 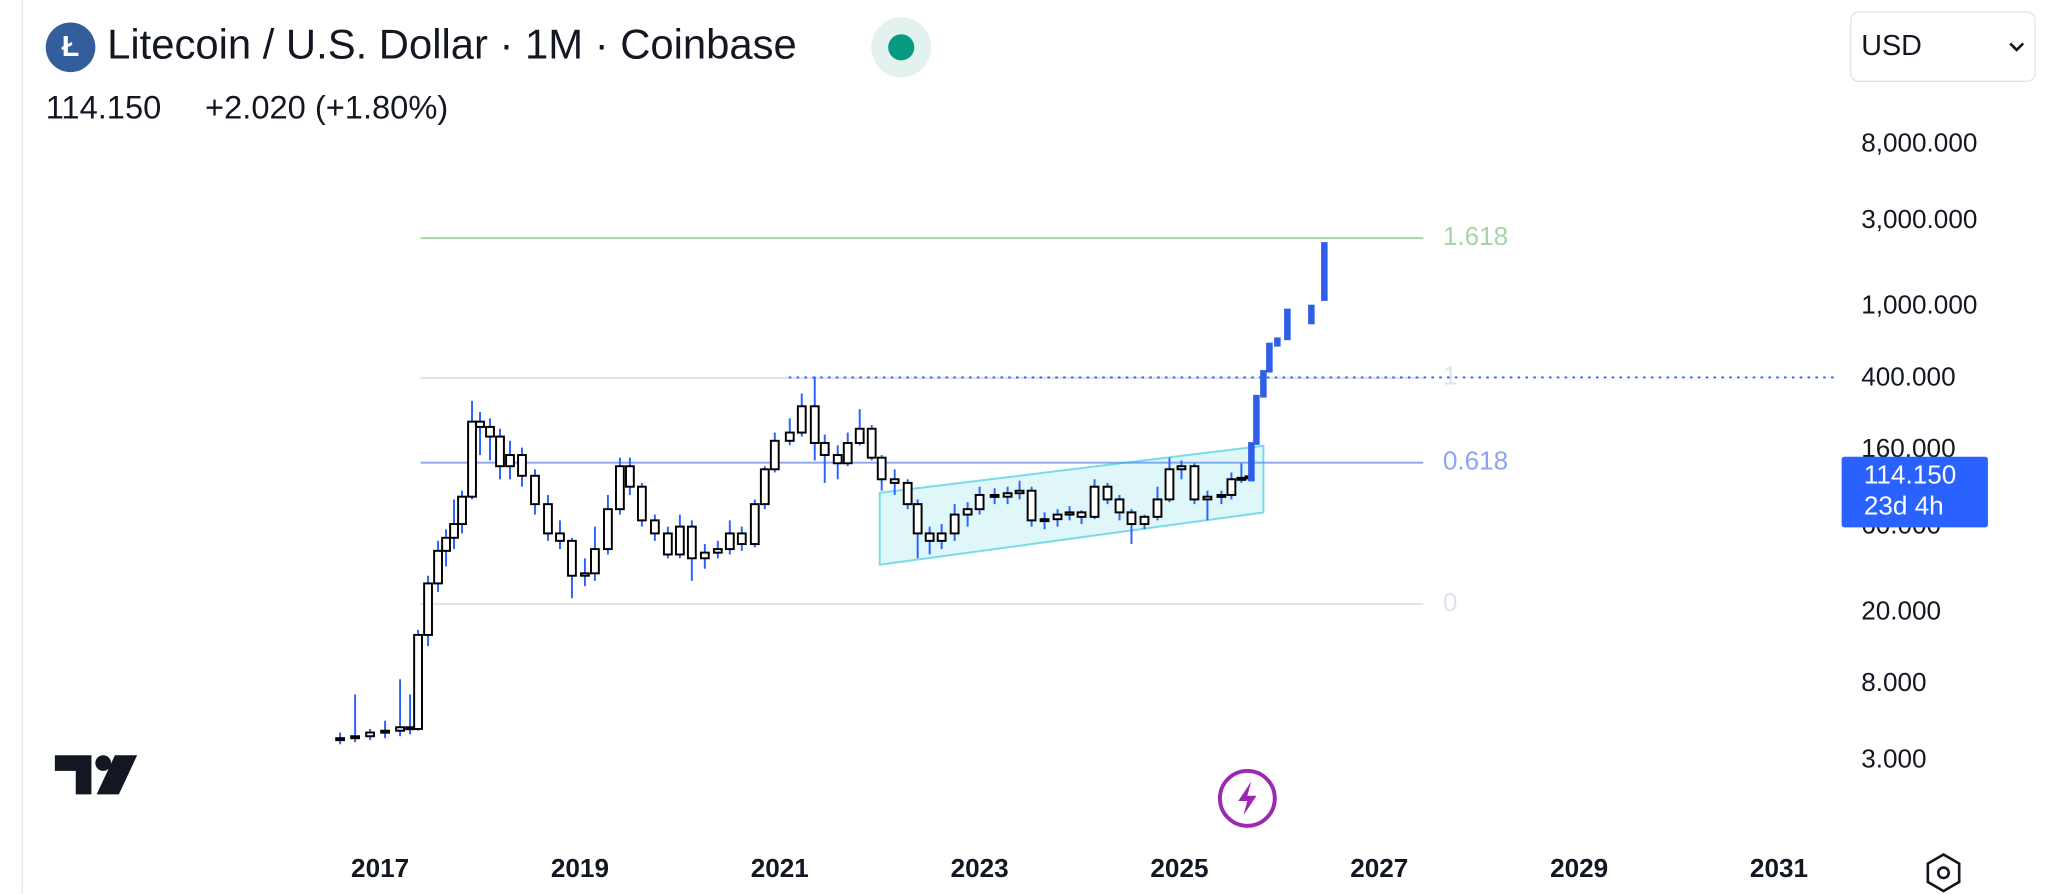 What do you see at coordinates (1943, 46) in the screenshot?
I see `currency-select` at bounding box center [1943, 46].